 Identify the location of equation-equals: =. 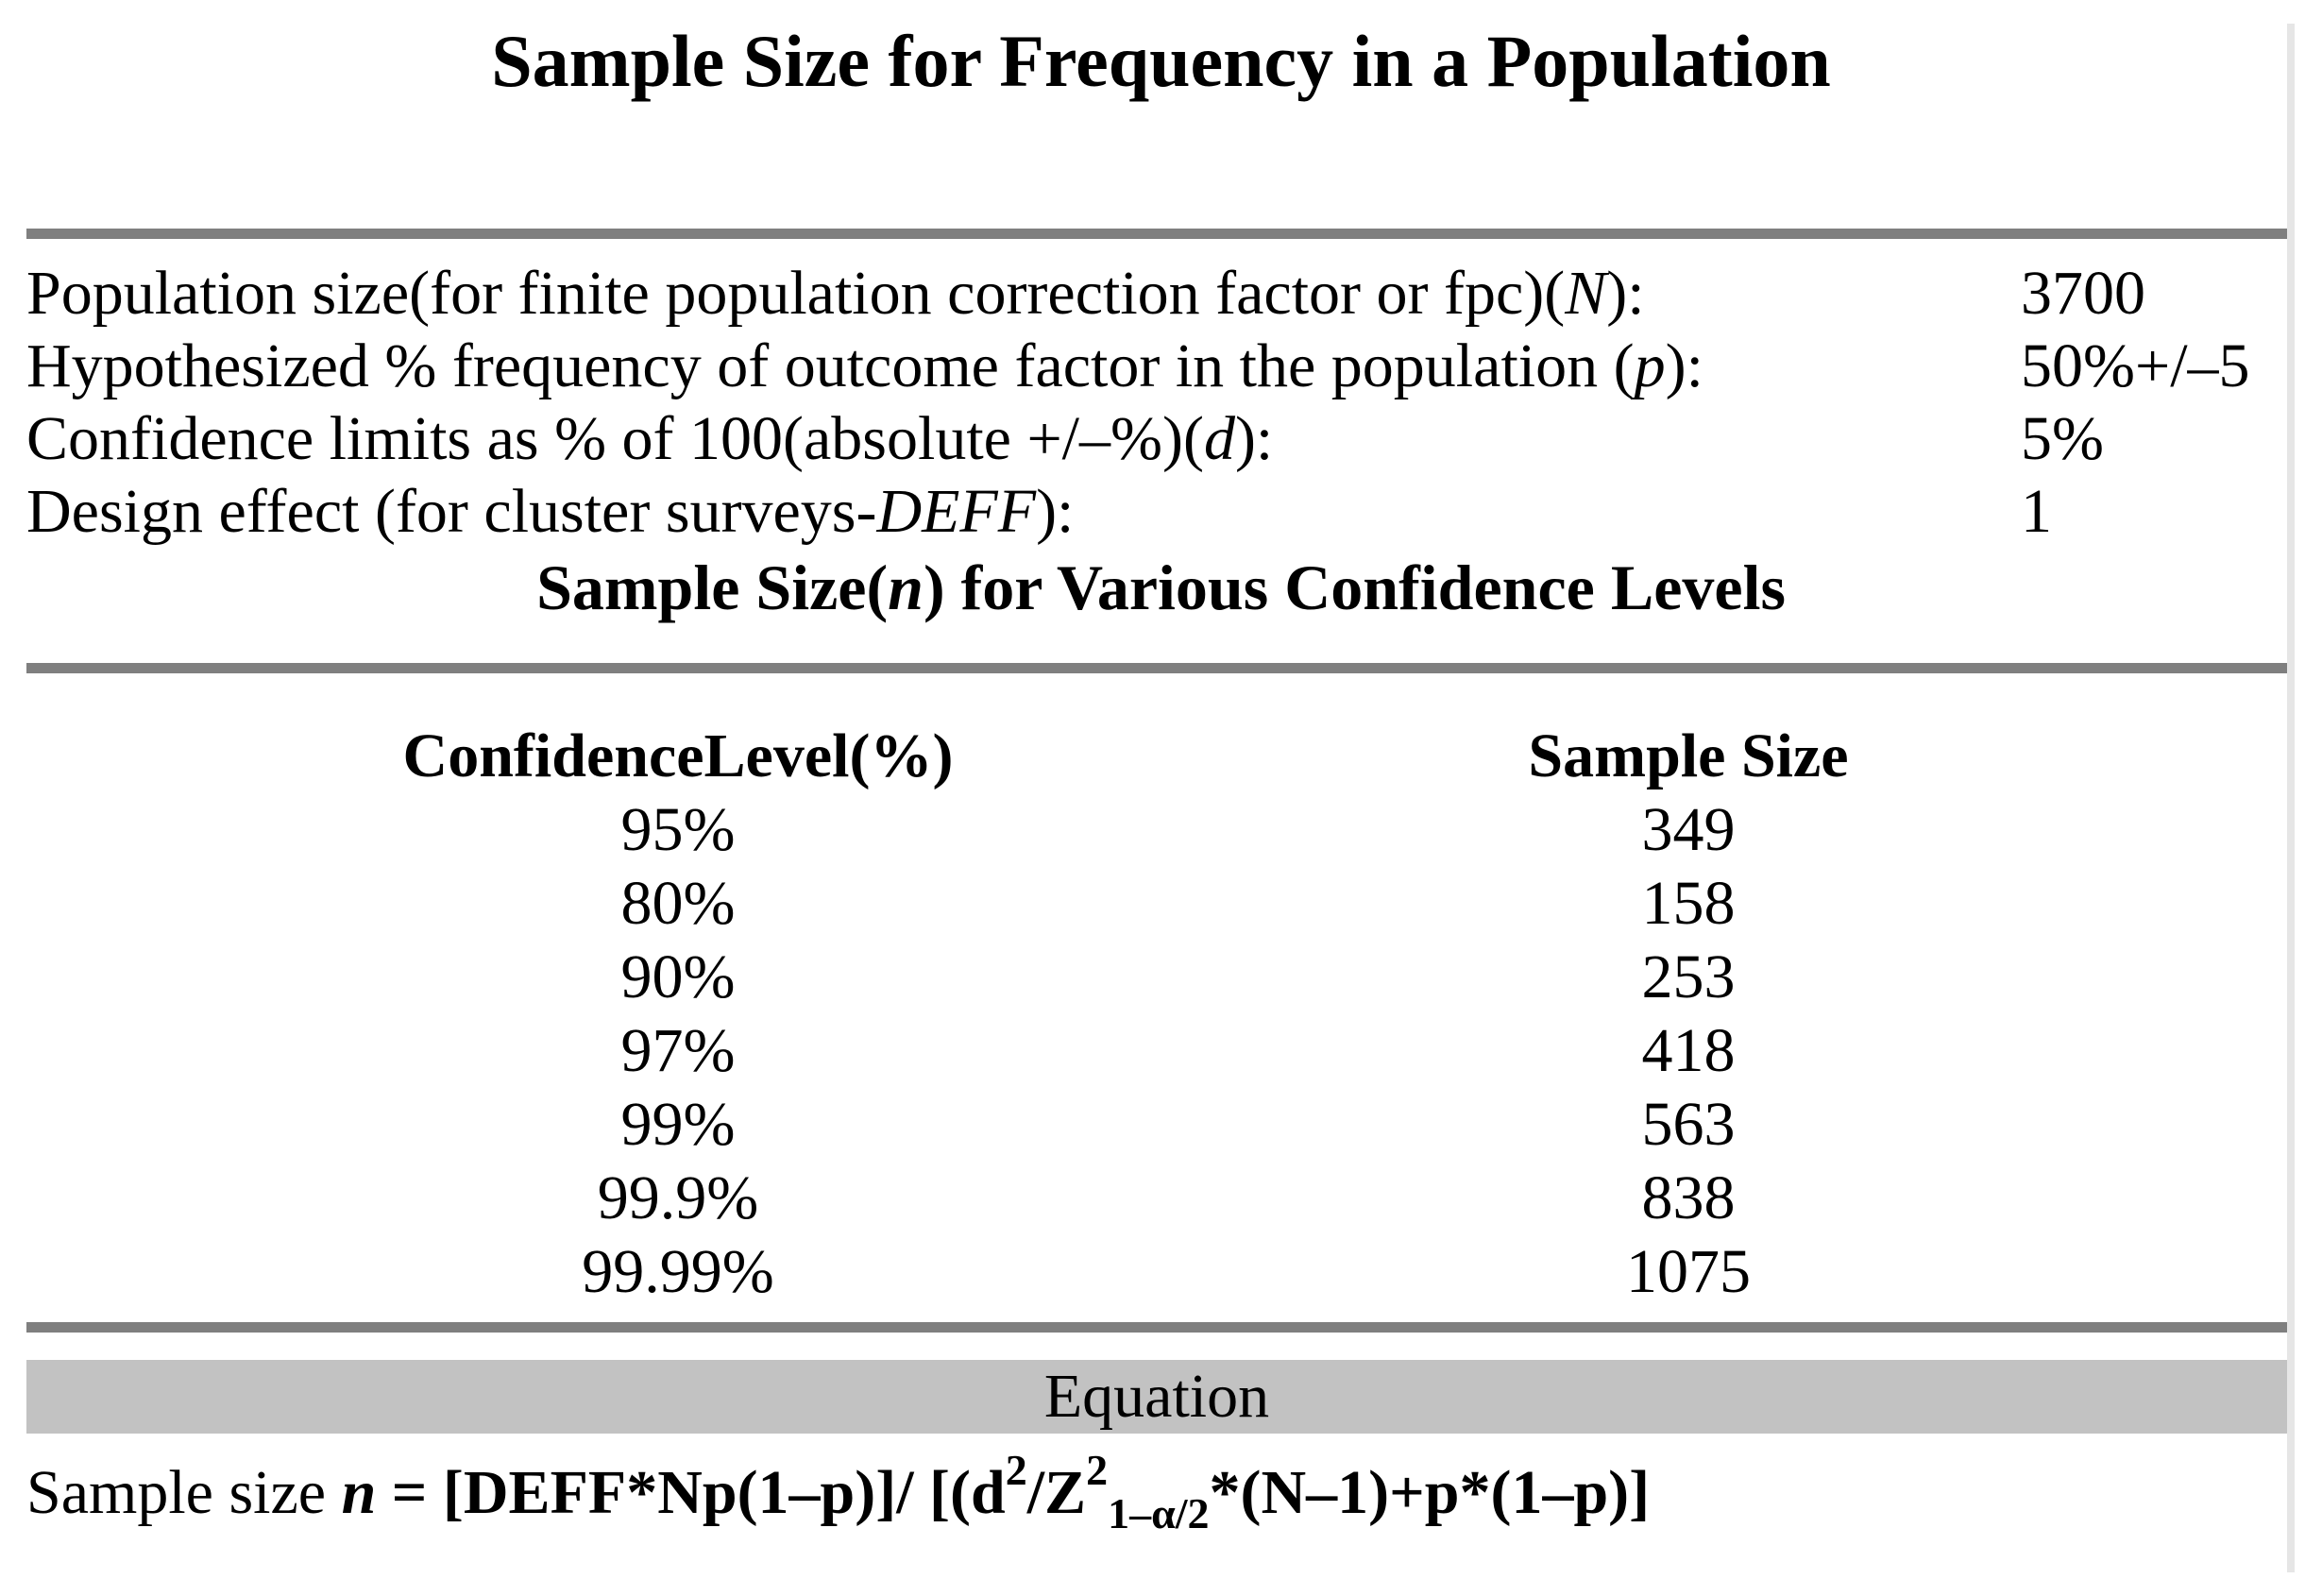
(409, 1492).